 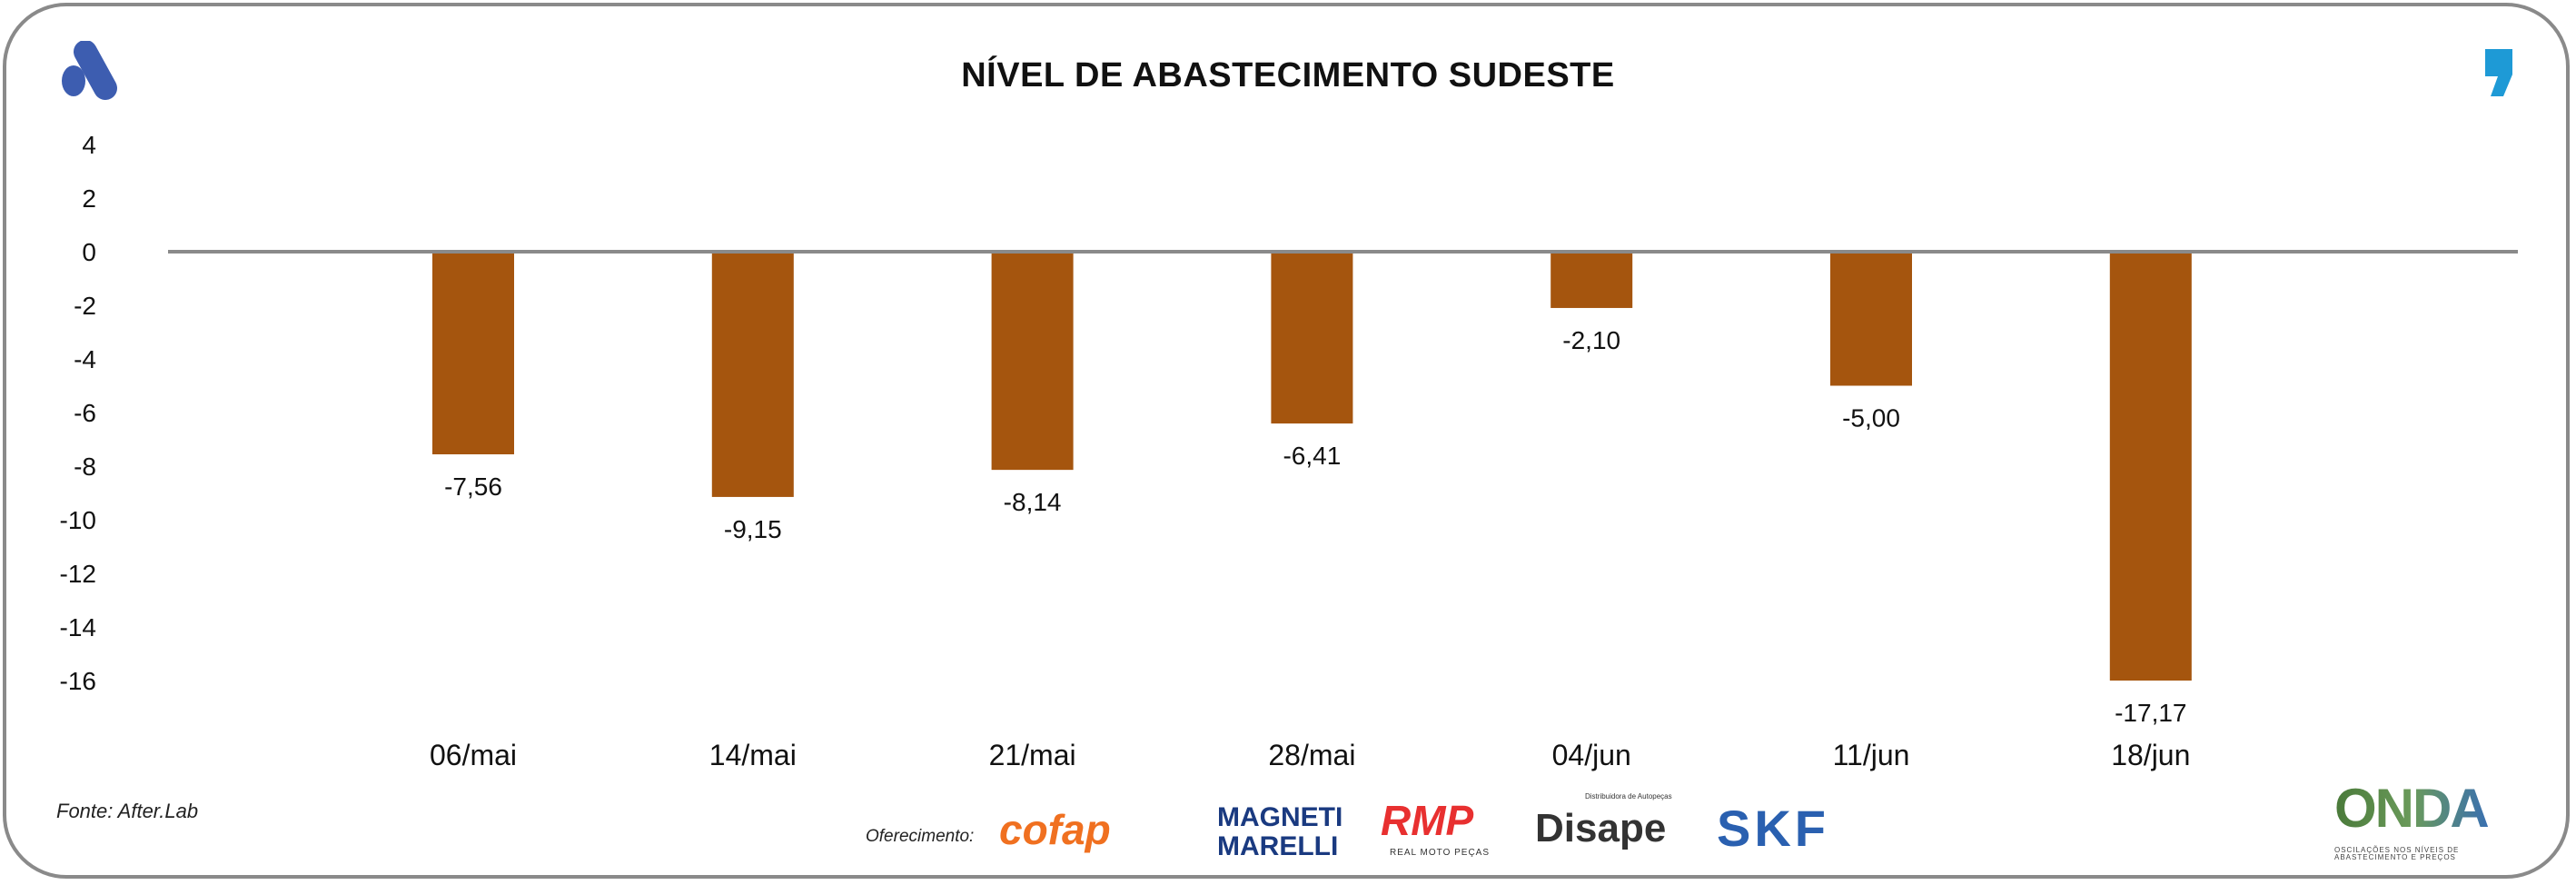 What do you see at coordinates (2150, 755) in the screenshot?
I see `x-tick-label: 18/jun` at bounding box center [2150, 755].